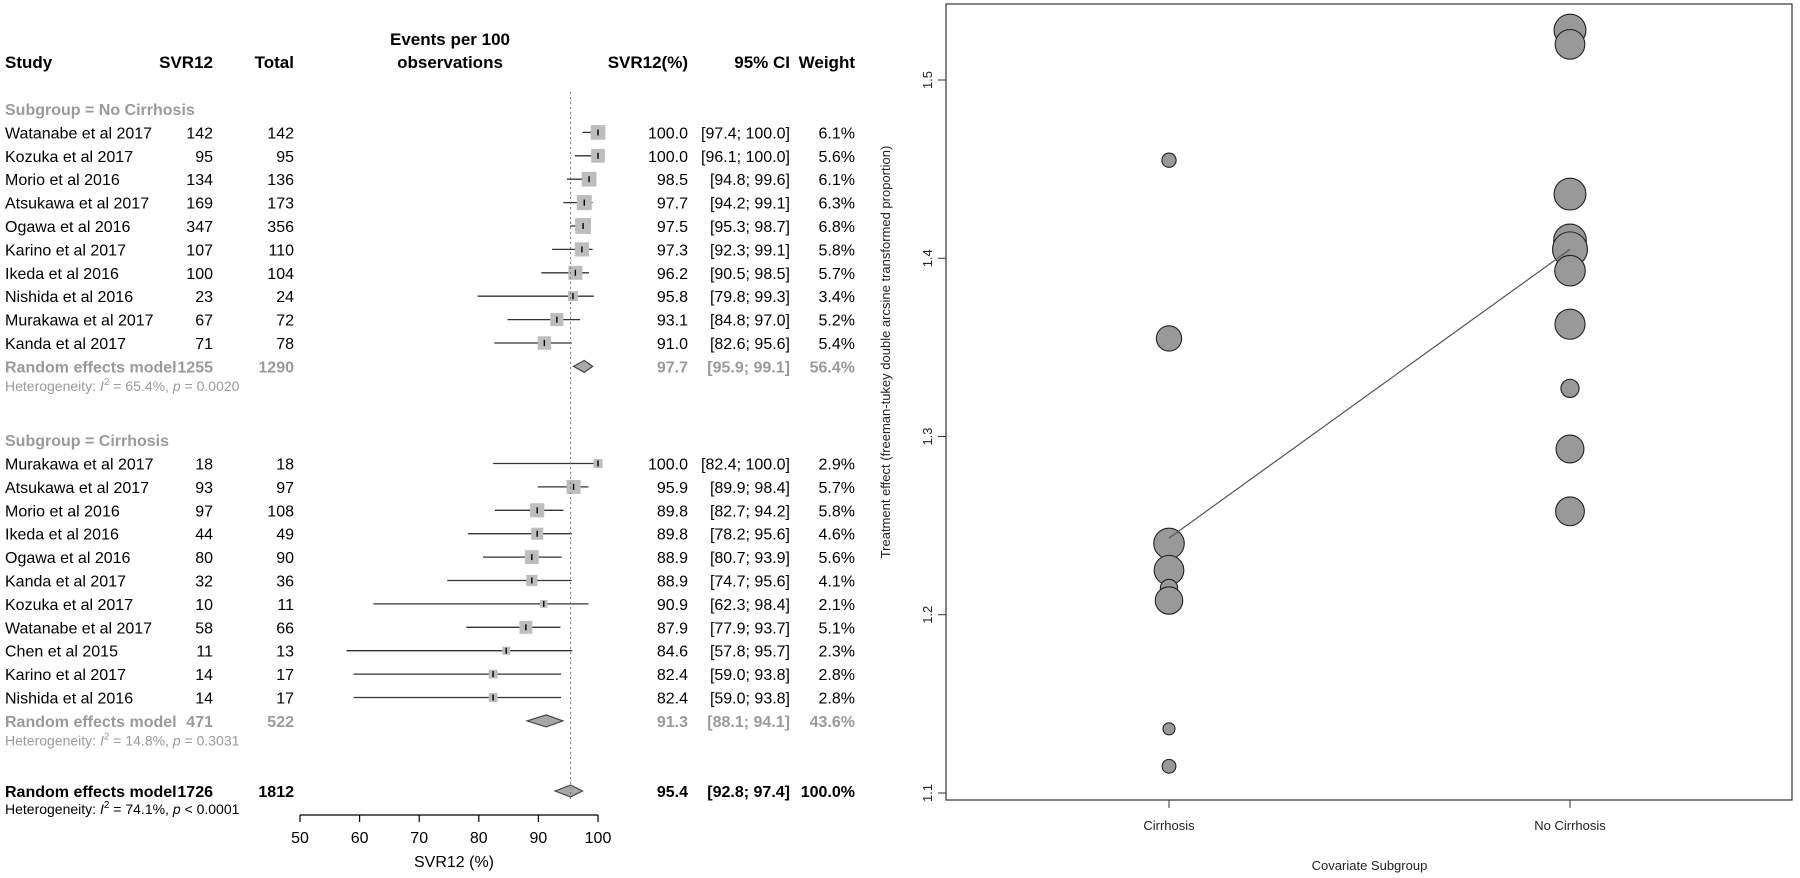  I want to click on study-row-1-2-name: Morio et al 2016, so click(62, 511).